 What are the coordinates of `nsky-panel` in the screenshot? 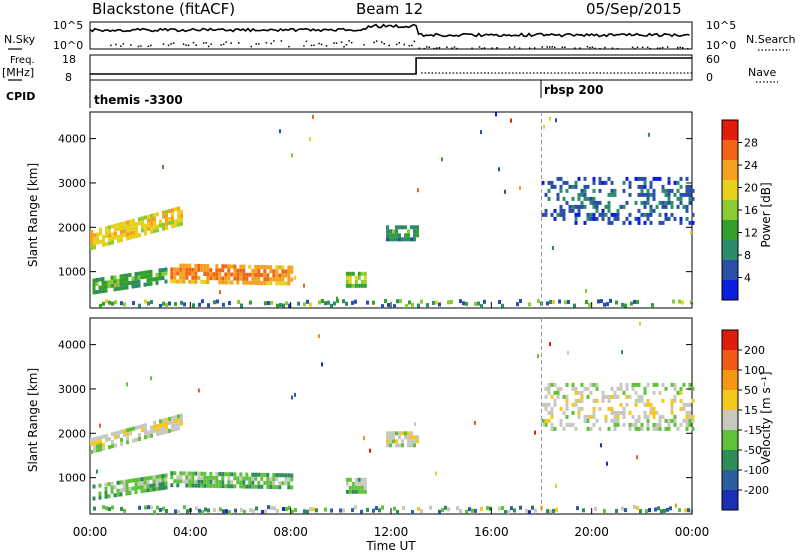 It's located at (391, 35).